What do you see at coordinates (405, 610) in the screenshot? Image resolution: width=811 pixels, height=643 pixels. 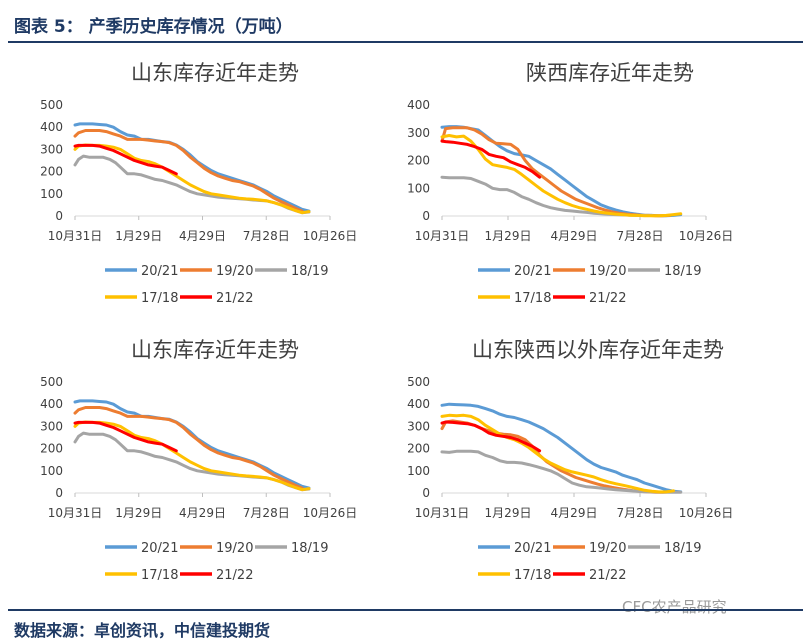 I see `footer-divider` at bounding box center [405, 610].